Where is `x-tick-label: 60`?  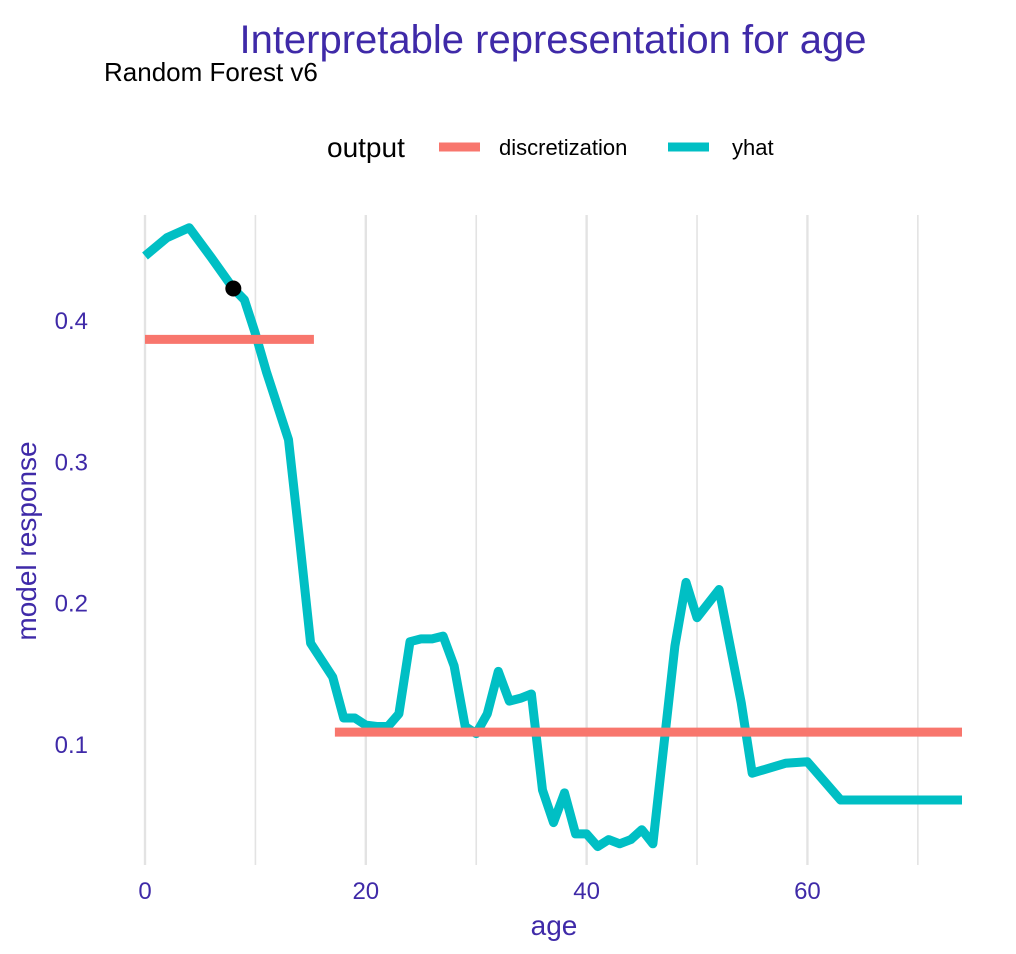
x-tick-label: 60 is located at coordinates (807, 891).